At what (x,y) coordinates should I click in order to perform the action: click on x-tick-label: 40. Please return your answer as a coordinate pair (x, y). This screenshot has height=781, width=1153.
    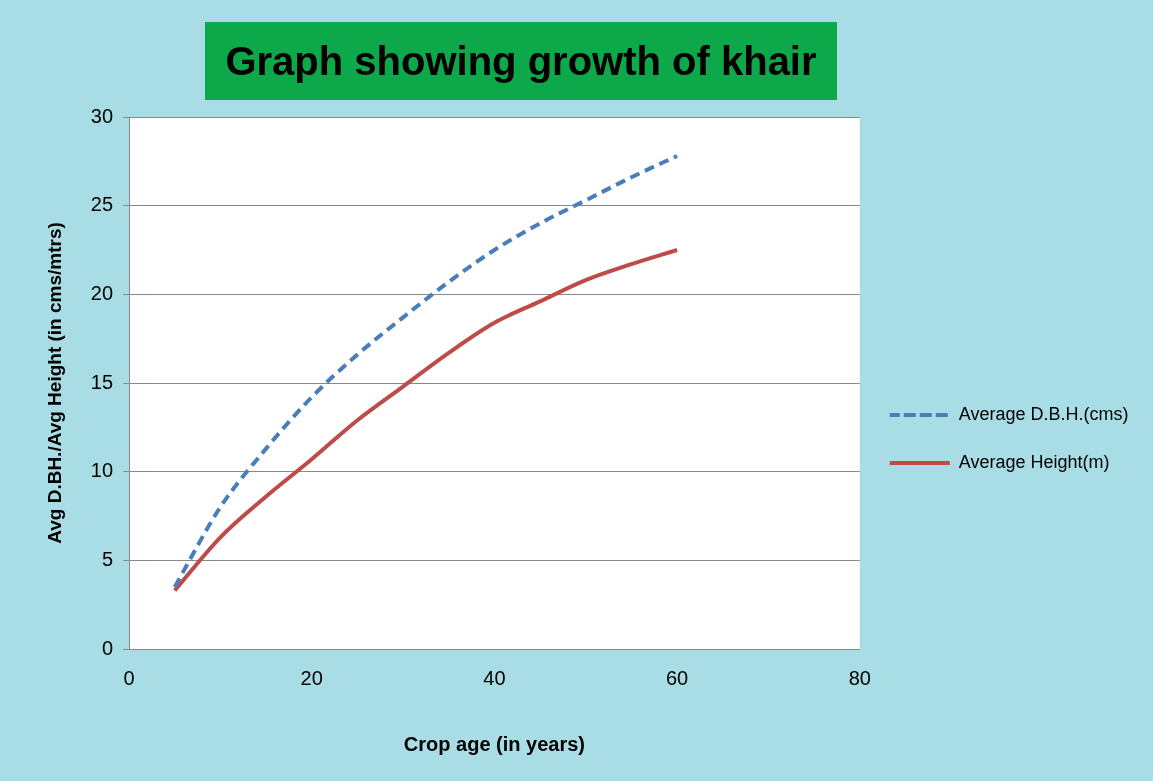
    Looking at the image, I should click on (494, 677).